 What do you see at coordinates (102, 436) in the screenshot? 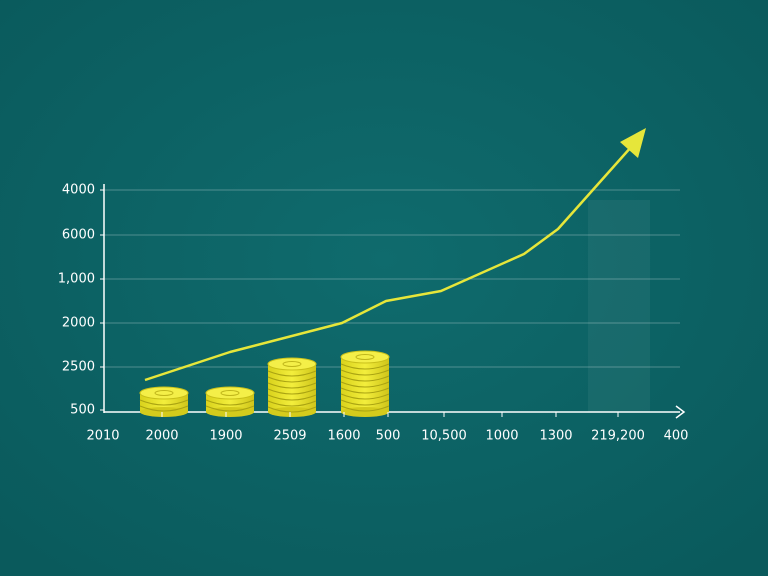
I see `x-axis-label: 2010` at bounding box center [102, 436].